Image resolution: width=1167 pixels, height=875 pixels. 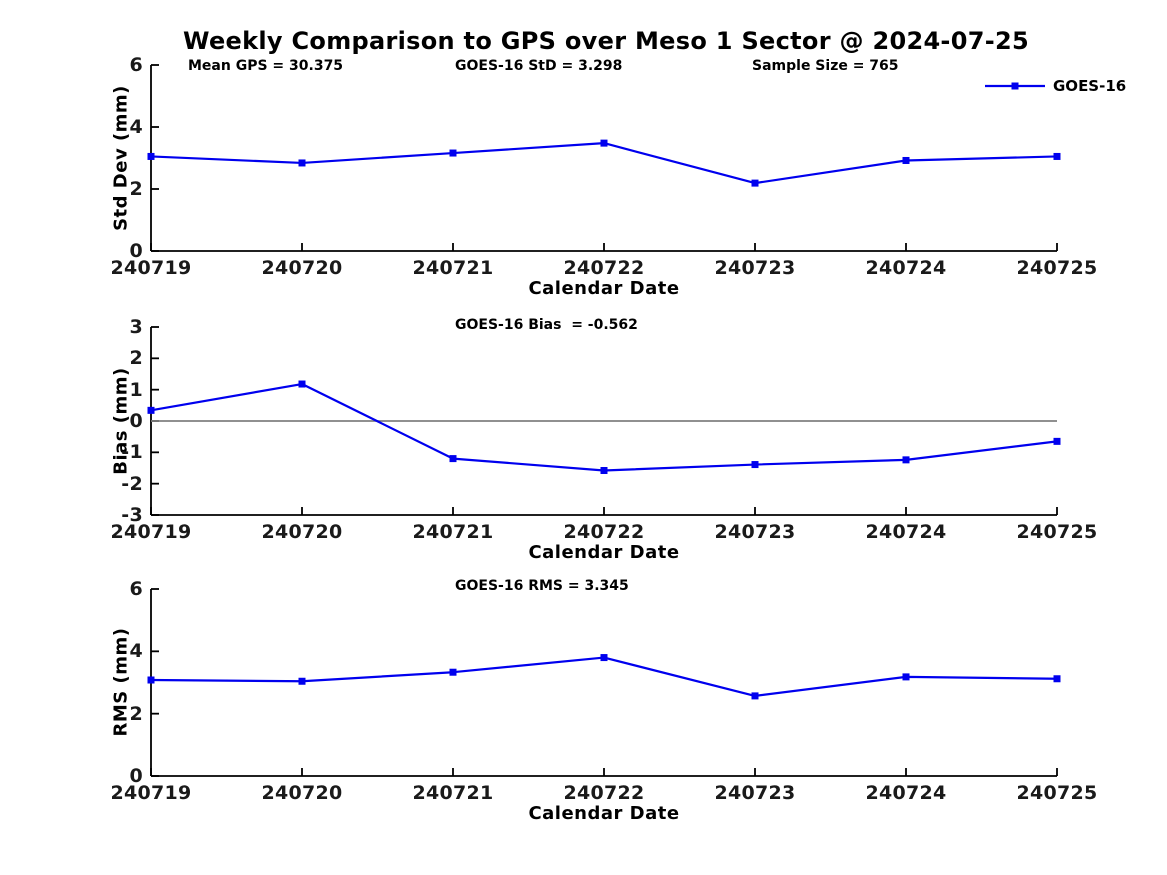 What do you see at coordinates (604, 288) in the screenshot?
I see `x-axis-label-std-dev: Calendar Date` at bounding box center [604, 288].